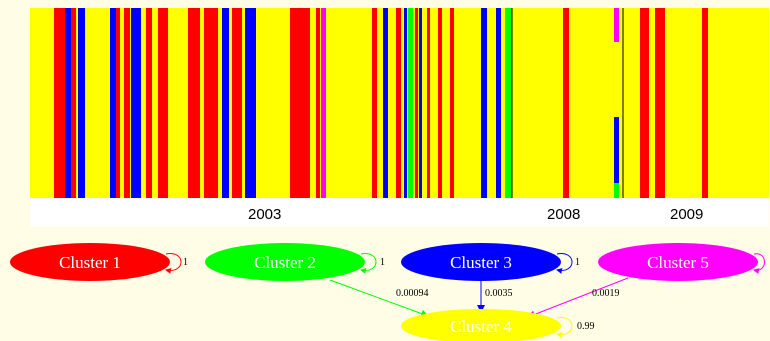 The width and height of the screenshot is (770, 341). I want to click on year-label-2008: 2008, so click(564, 214).